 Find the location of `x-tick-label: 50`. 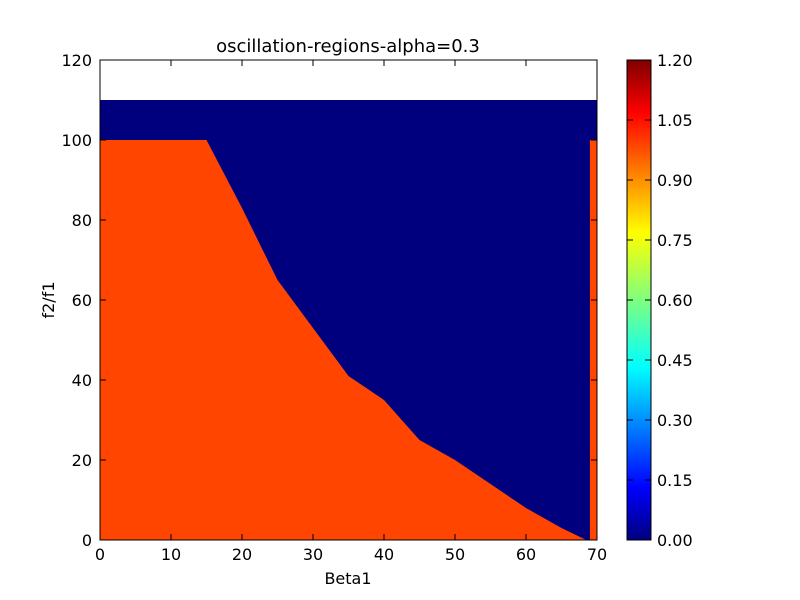

x-tick-label: 50 is located at coordinates (455, 554).